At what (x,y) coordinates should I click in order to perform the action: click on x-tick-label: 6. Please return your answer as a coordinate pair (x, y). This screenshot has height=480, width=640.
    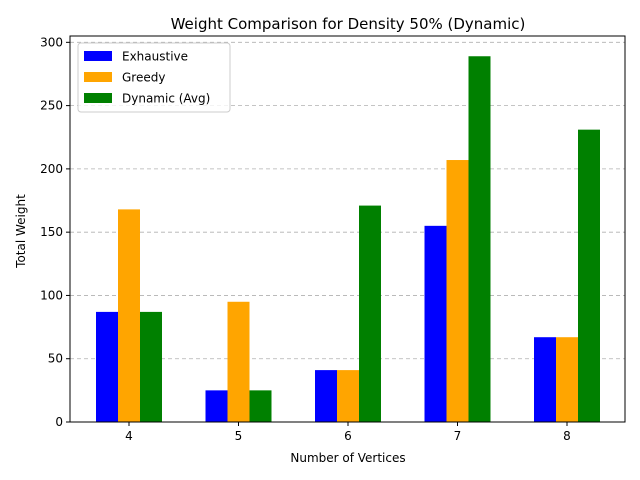
    Looking at the image, I should click on (348, 436).